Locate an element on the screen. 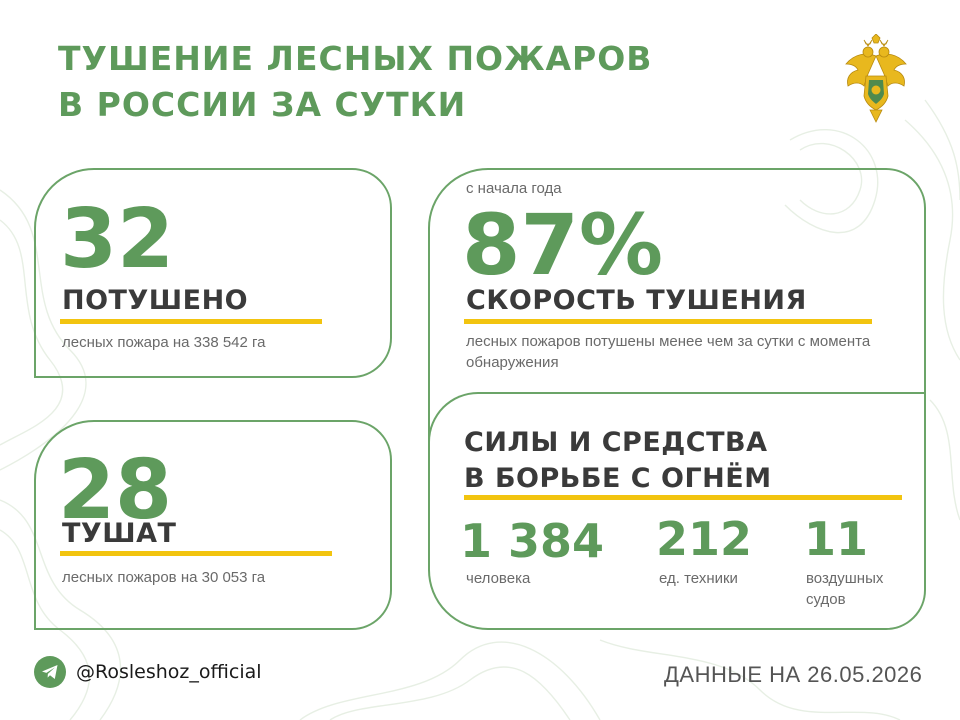 The image size is (960, 720). burning-note: лесных пожаров на 30 053 га is located at coordinates (164, 577).